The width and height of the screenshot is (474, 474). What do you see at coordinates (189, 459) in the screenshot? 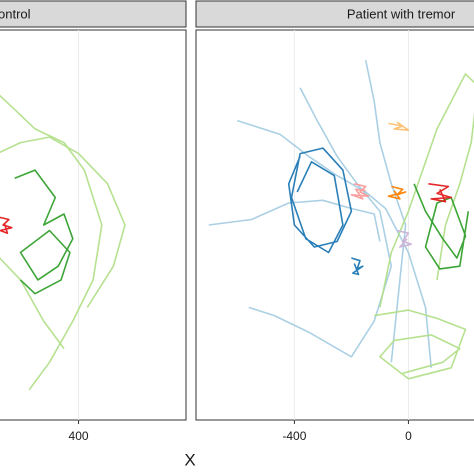
I see `x-axis-title: X` at bounding box center [189, 459].